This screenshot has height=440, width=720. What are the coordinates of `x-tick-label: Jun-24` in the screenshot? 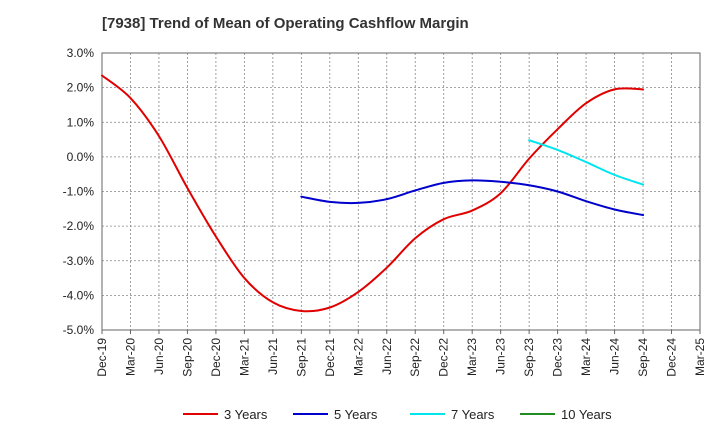 It's located at (615, 356).